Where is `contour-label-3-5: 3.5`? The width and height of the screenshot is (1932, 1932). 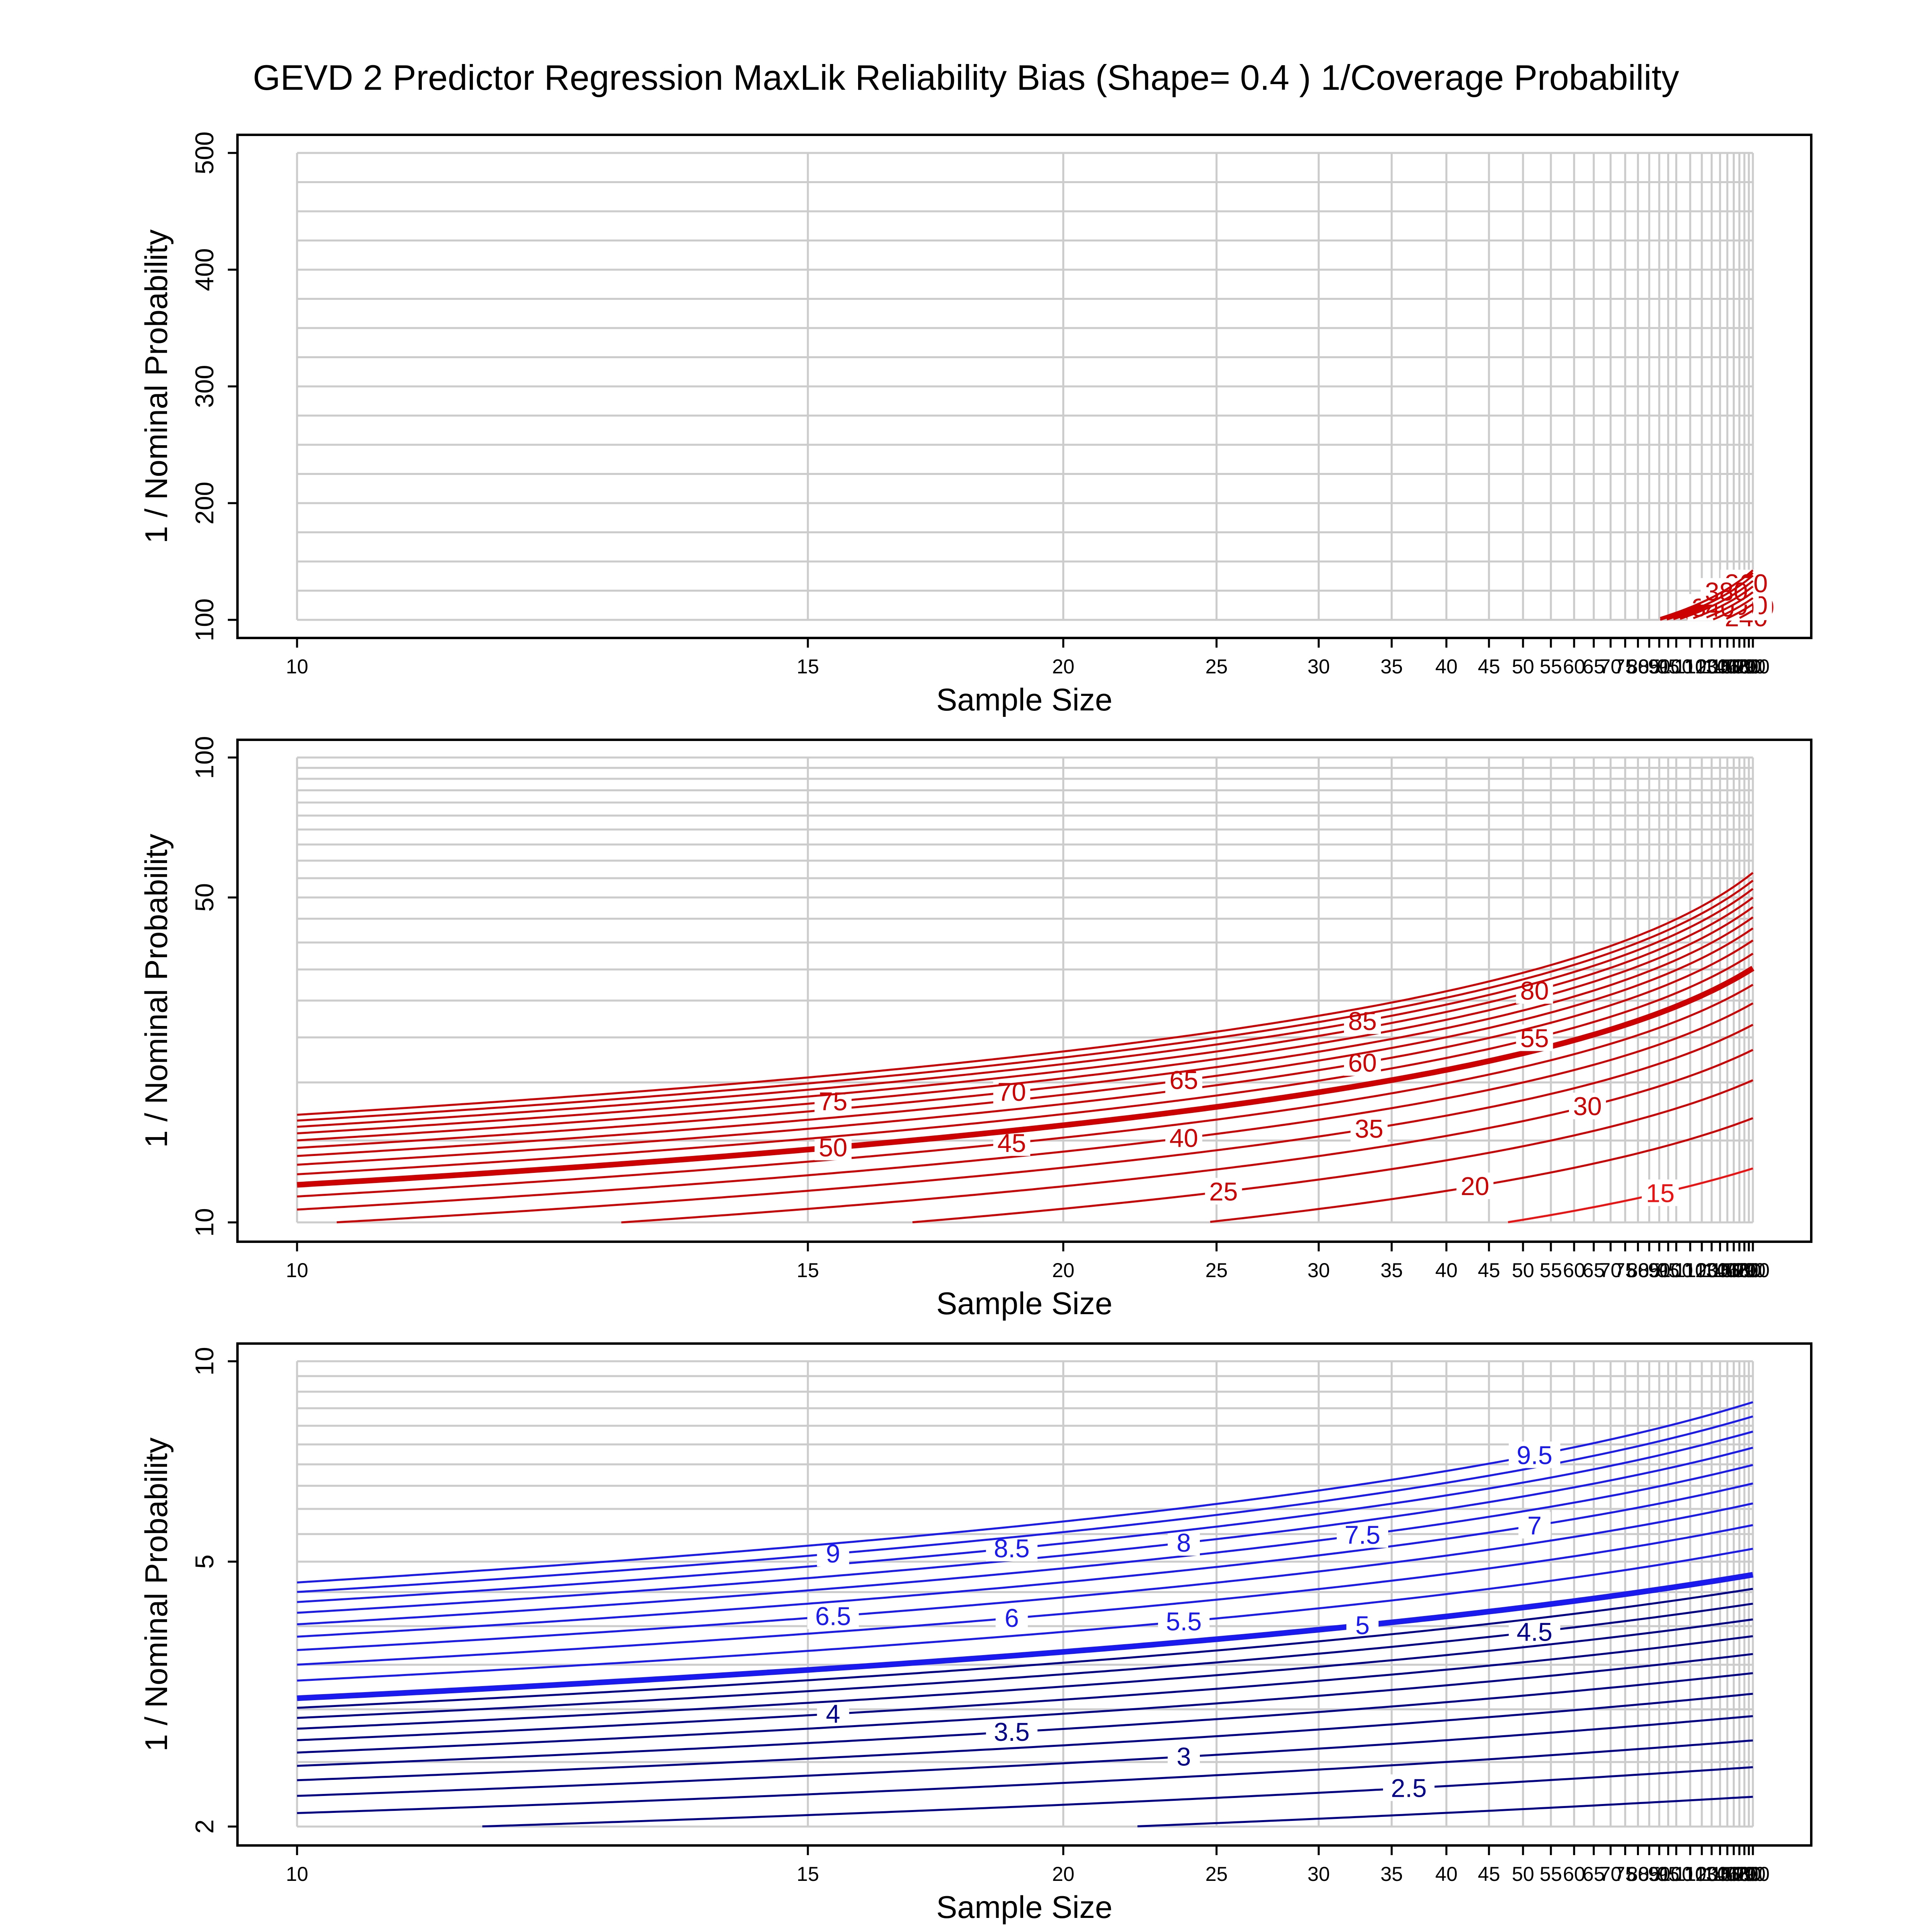
contour-label-3-5: 3.5 is located at coordinates (1012, 1731).